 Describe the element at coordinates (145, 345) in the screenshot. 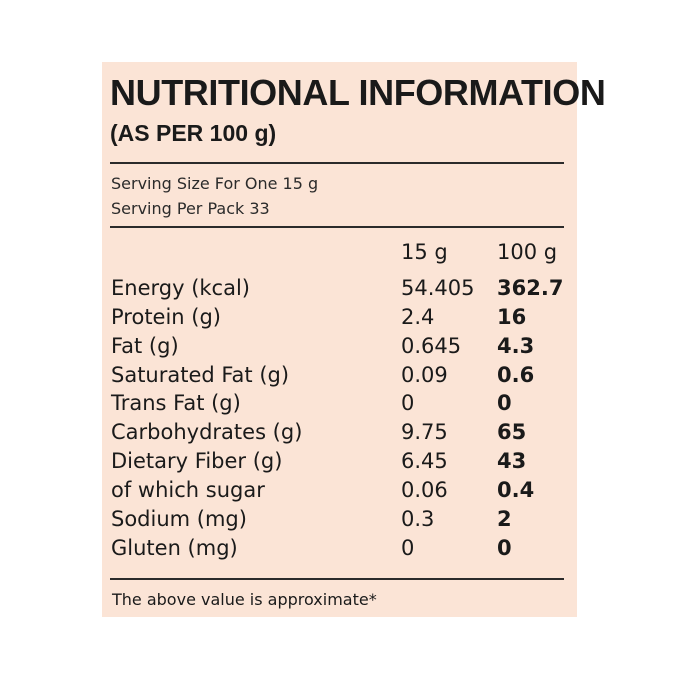

I see `nutrient-name: Fat (g)` at that location.